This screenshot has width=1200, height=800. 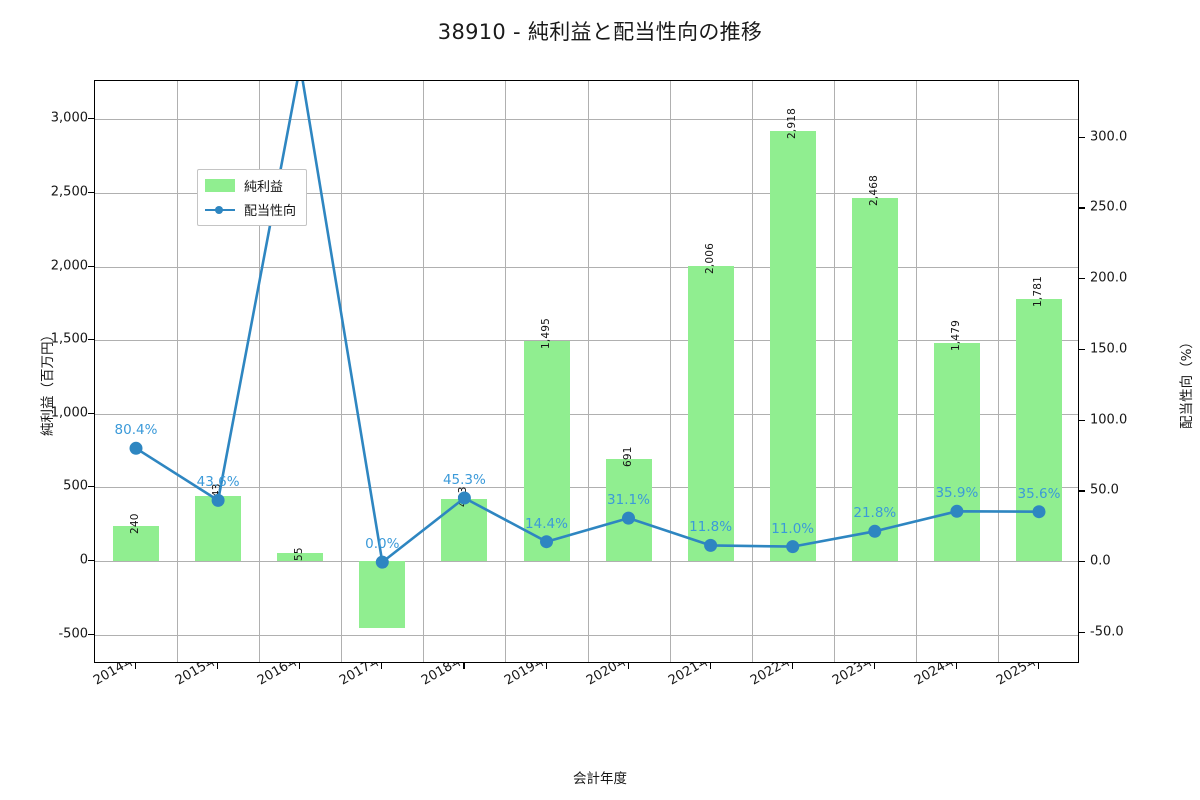 What do you see at coordinates (955, 336) in the screenshot?
I see `bar-value-label: 1,479` at bounding box center [955, 336].